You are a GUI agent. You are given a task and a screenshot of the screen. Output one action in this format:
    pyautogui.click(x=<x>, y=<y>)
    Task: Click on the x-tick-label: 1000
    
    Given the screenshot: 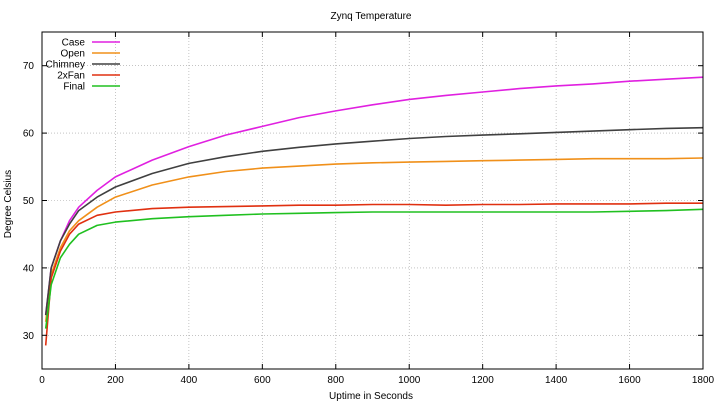 What is the action you would take?
    pyautogui.click(x=409, y=380)
    